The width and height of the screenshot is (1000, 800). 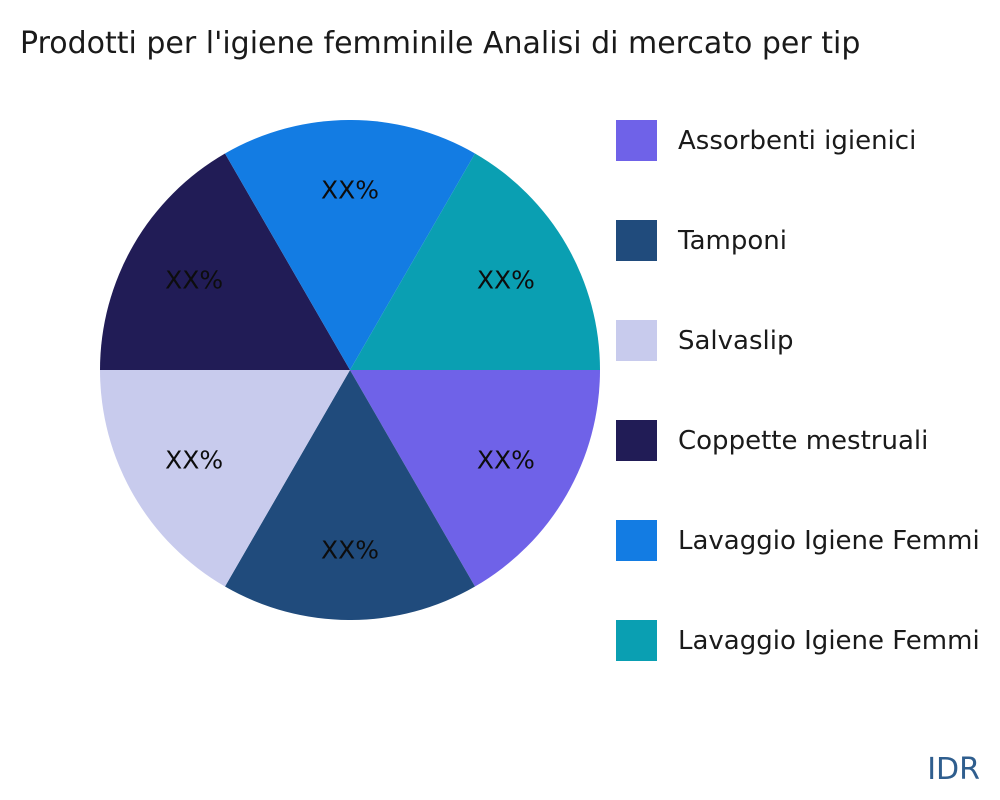 I want to click on legend-item: Tamponi, so click(x=798, y=240).